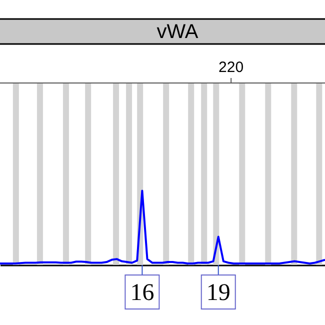 The width and height of the screenshot is (325, 325). Describe the element at coordinates (142, 293) in the screenshot. I see `text: 16` at that location.